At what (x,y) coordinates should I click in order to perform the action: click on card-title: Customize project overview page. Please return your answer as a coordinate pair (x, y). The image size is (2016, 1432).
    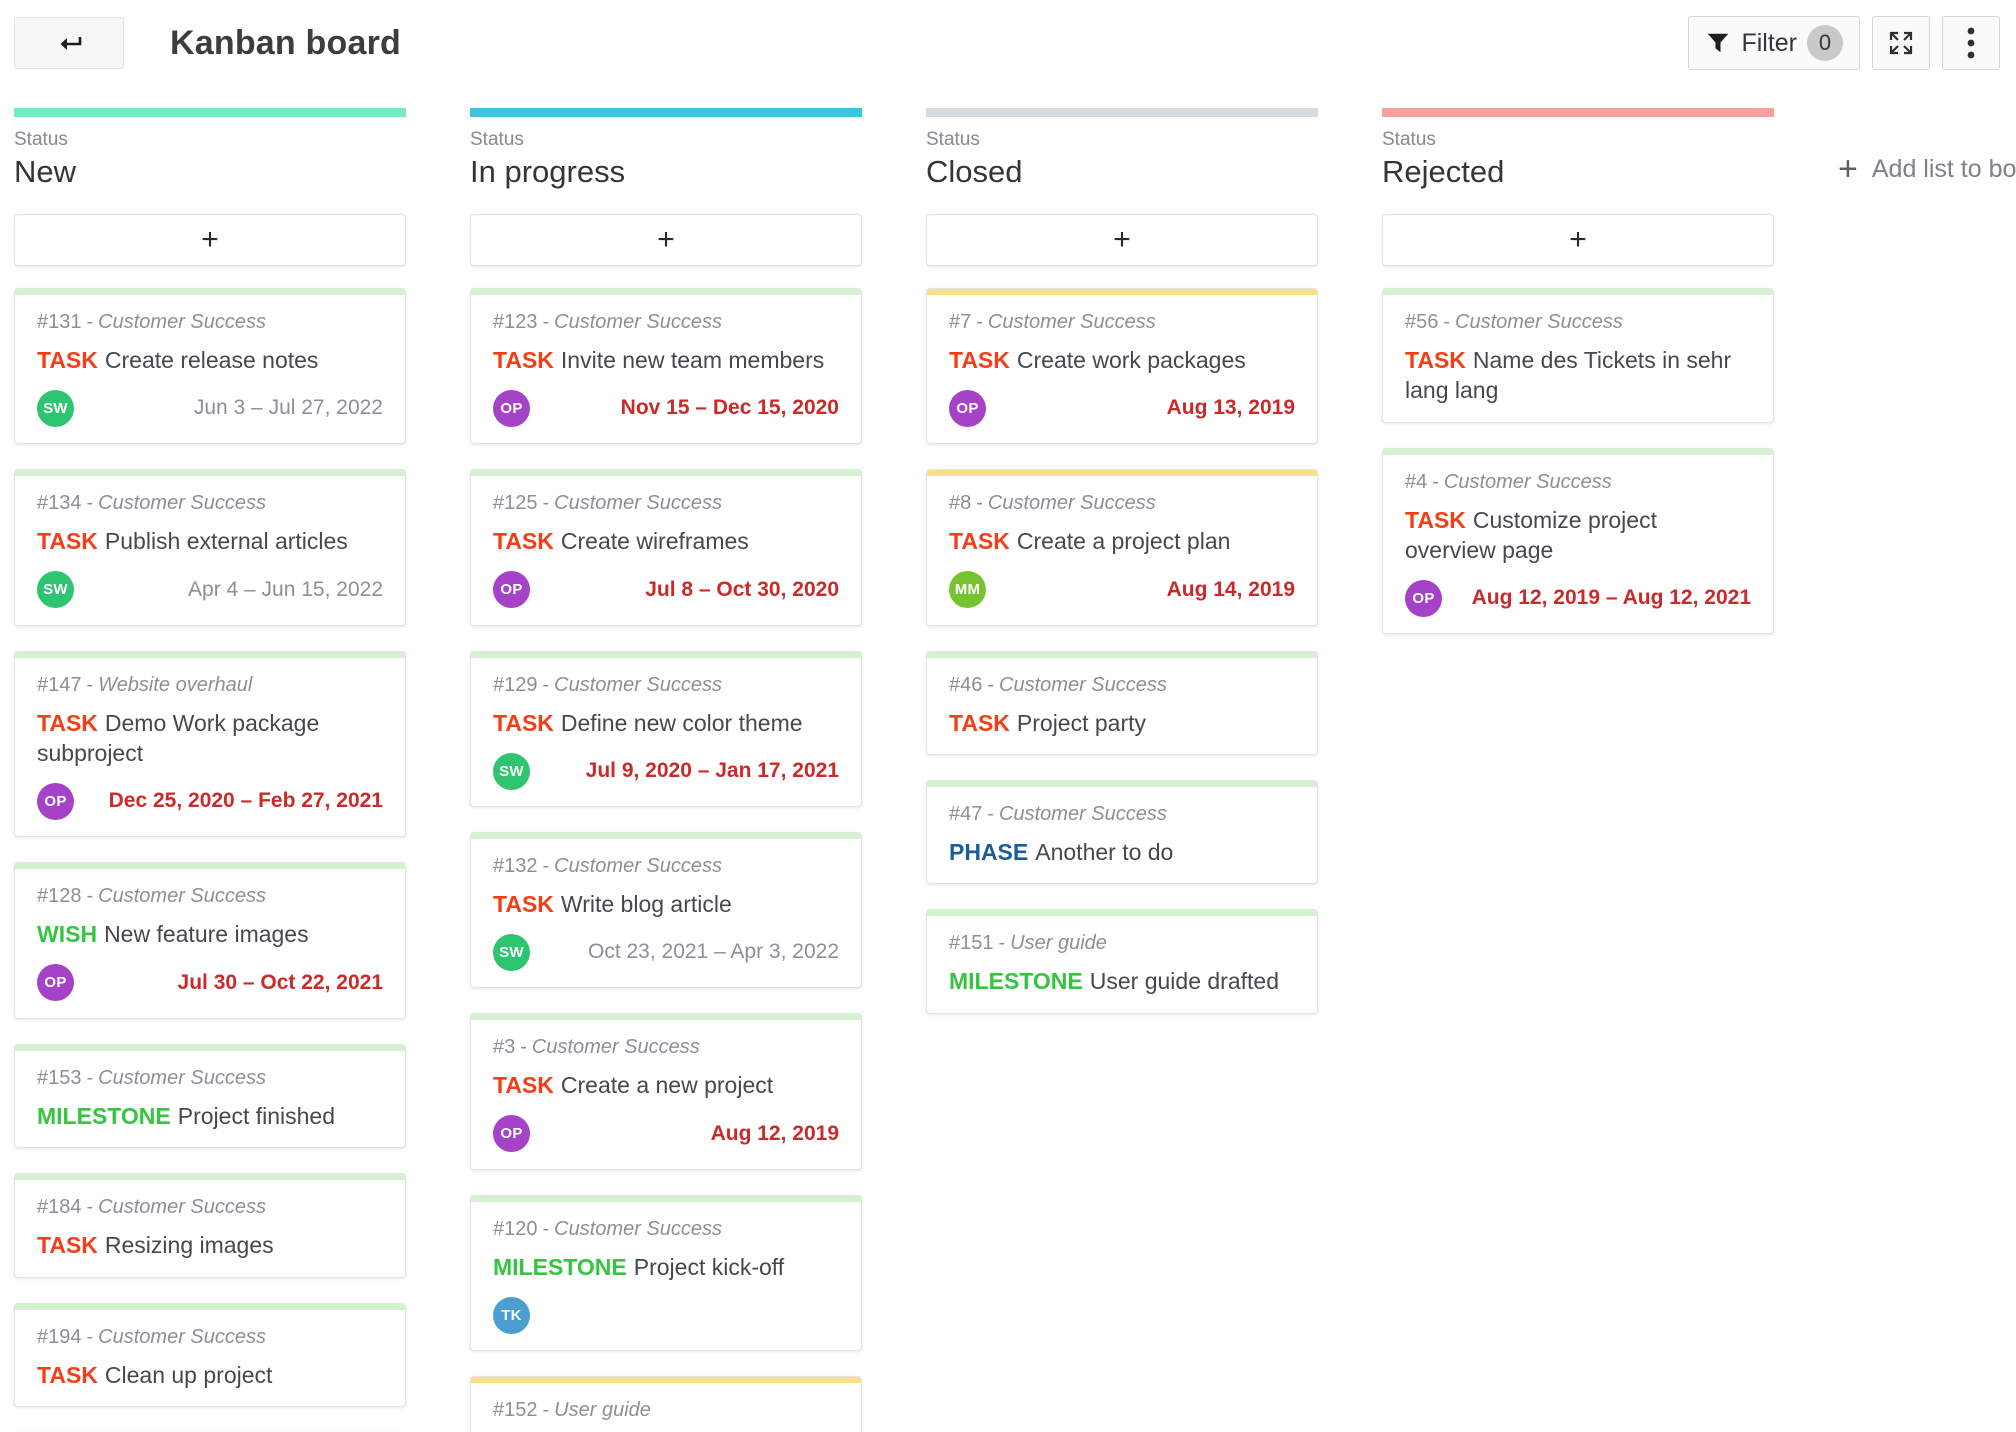
    Looking at the image, I should click on (1531, 535).